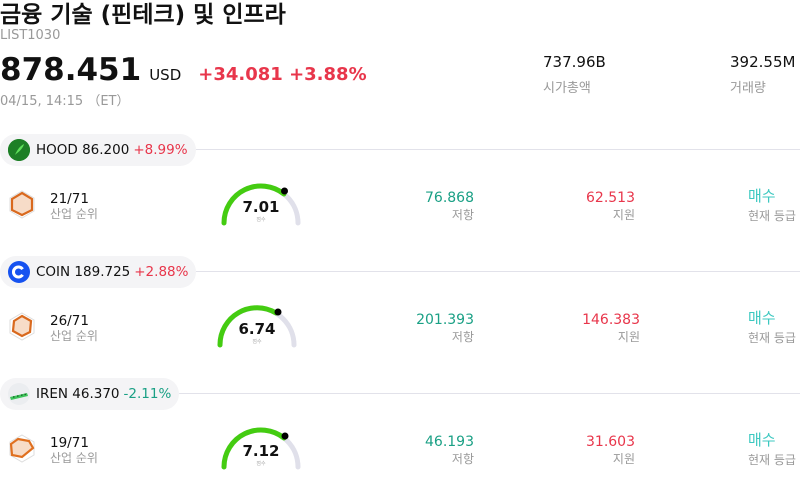  What do you see at coordinates (574, 62) in the screenshot?
I see `market-cap-value: 737.96B` at bounding box center [574, 62].